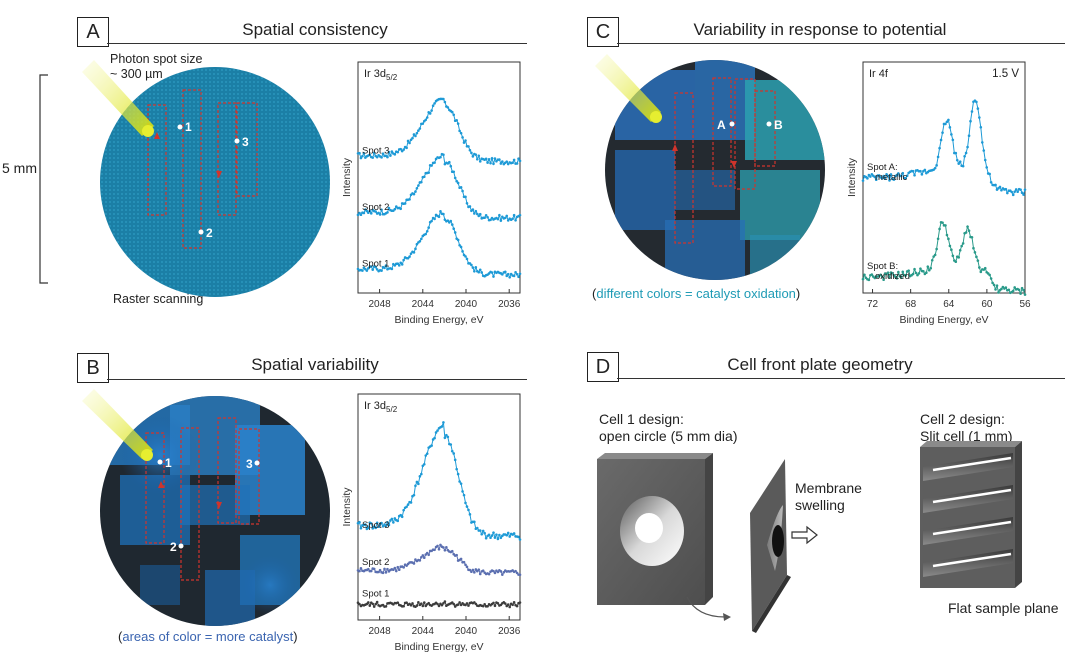 The image size is (1069, 660). Describe the element at coordinates (181, 546) in the screenshot. I see `spot-2-marker-b` at that location.